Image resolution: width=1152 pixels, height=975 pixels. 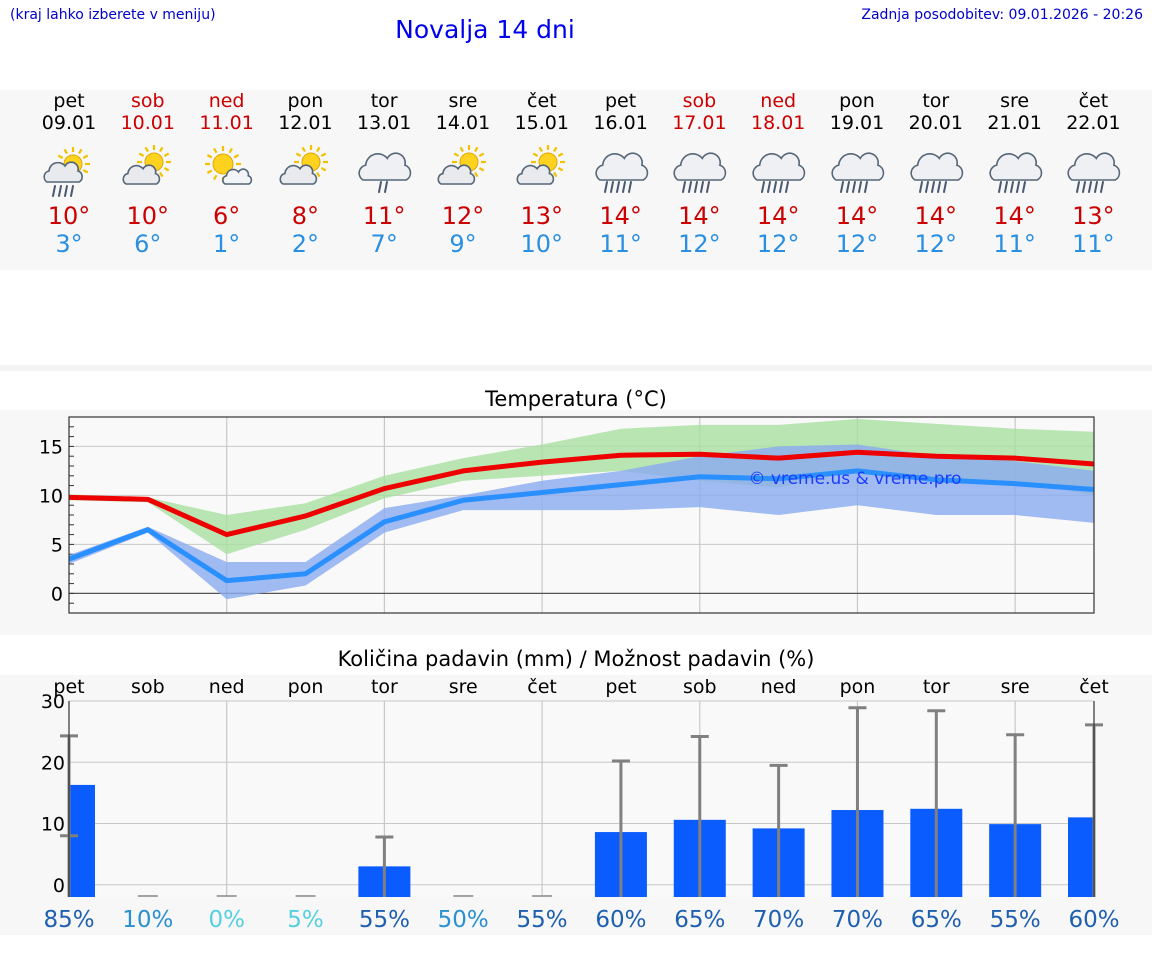 I want to click on last-updated: Zadnja posodobitev: 09.01.2026 - 20:26, so click(x=1002, y=15).